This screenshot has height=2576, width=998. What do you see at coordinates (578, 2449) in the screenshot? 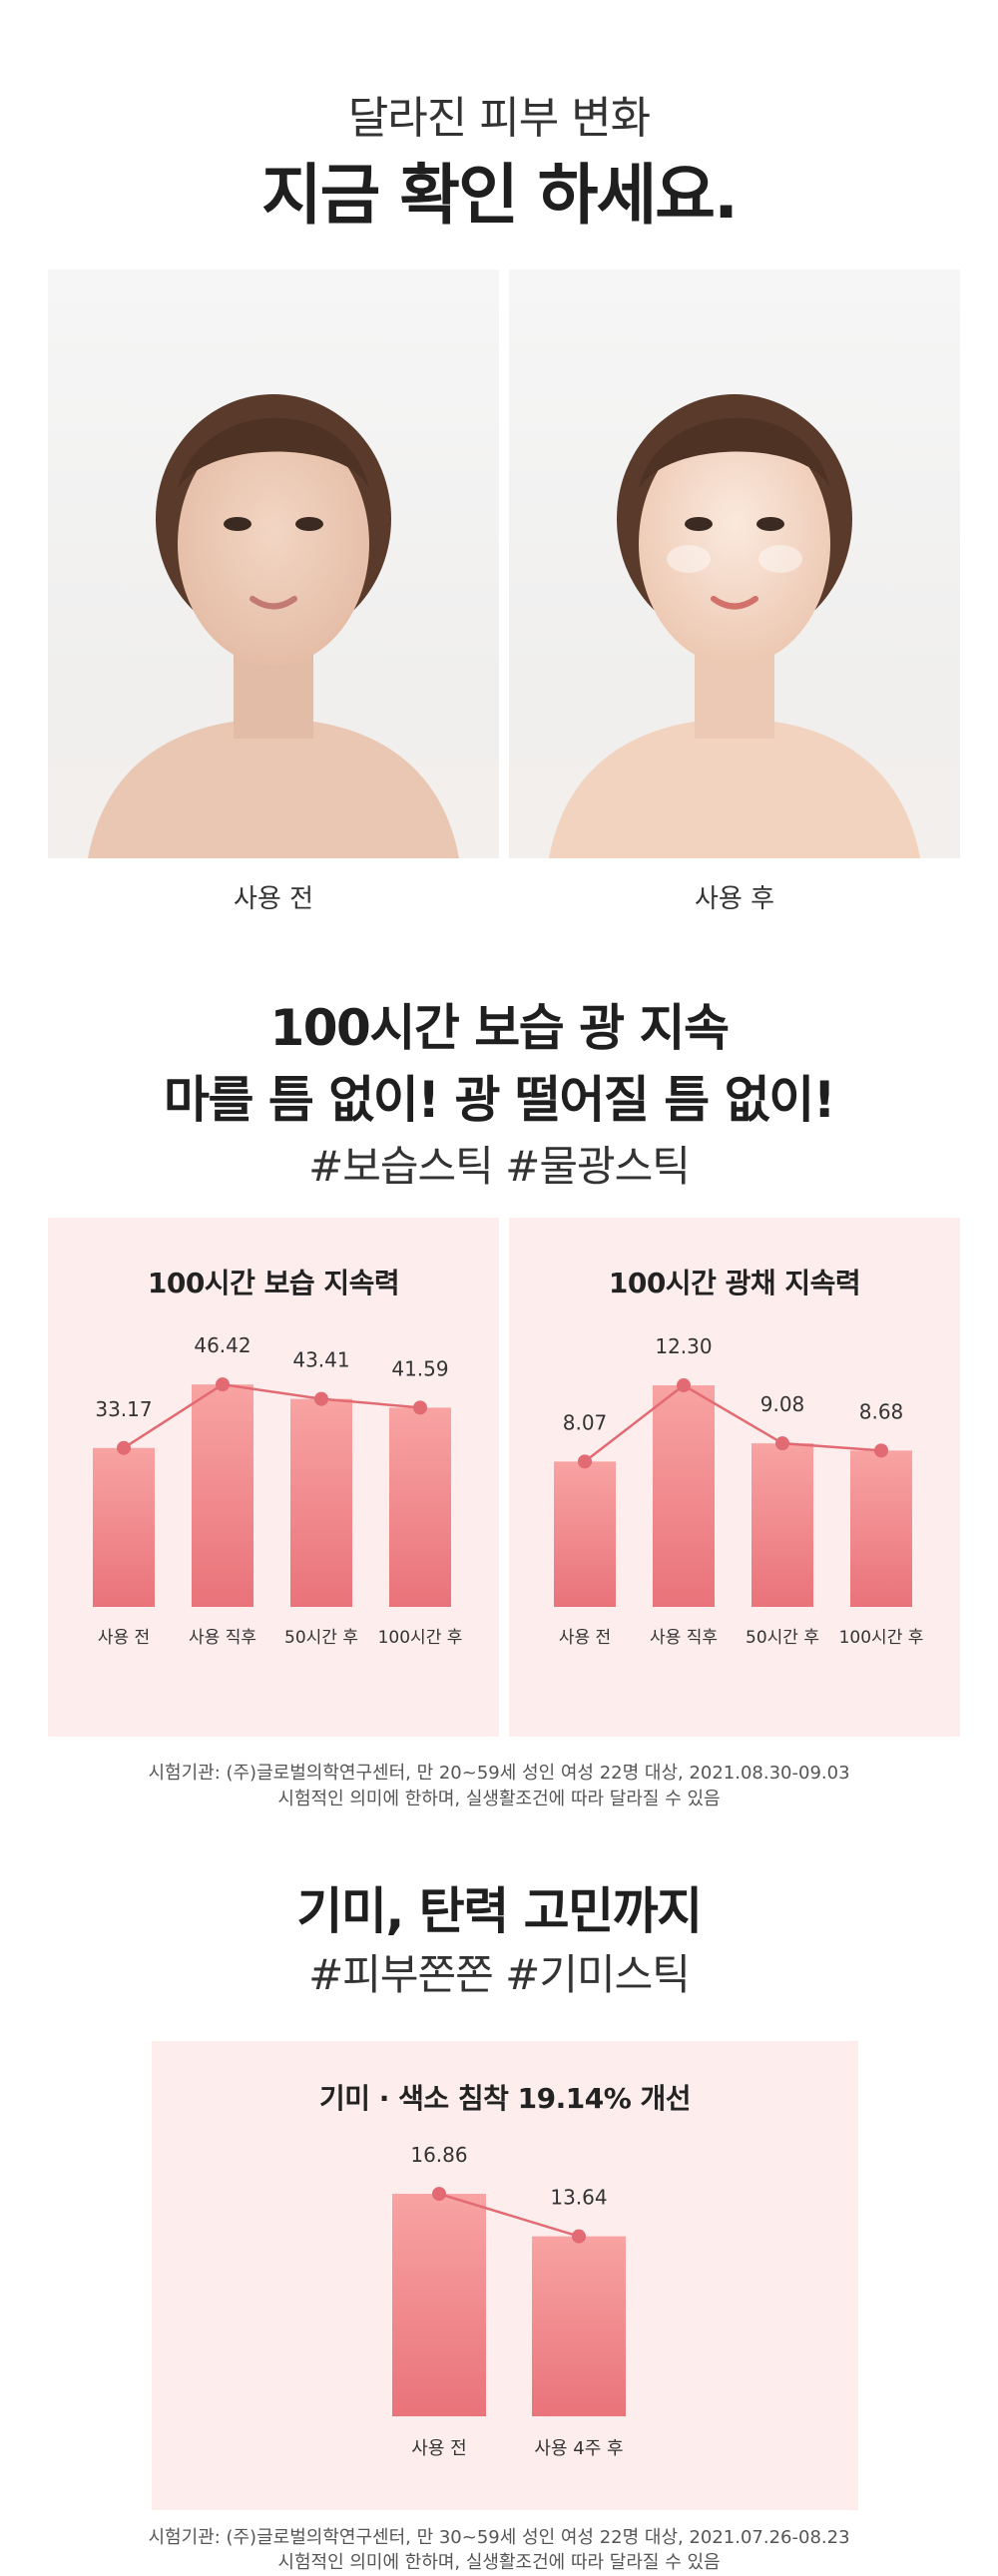
I see `category-label: 사용 4주 후` at bounding box center [578, 2449].